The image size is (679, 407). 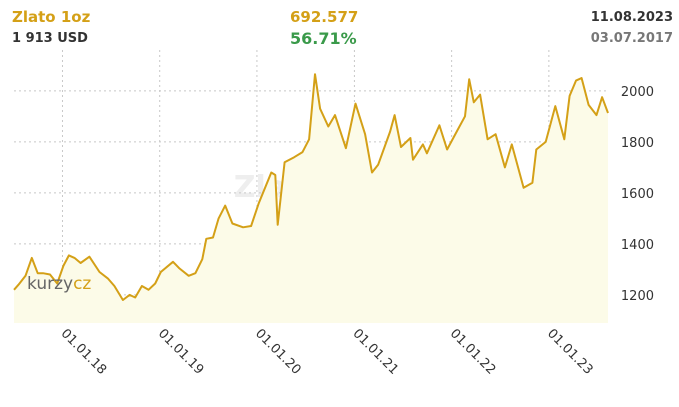 What do you see at coordinates (376, 352) in the screenshot?
I see `x-tick-label-3: 01.01.21` at bounding box center [376, 352].